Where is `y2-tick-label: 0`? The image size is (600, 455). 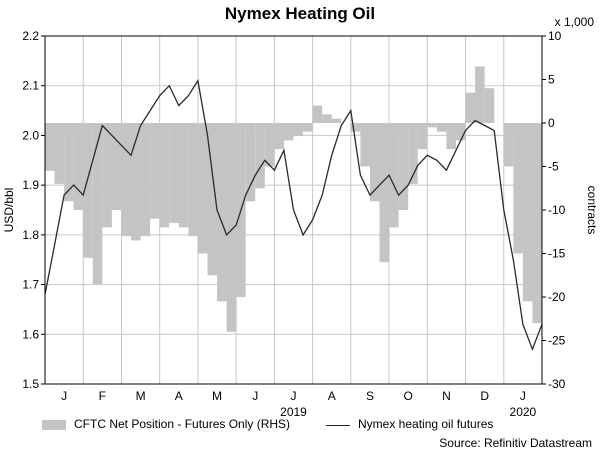
y2-tick-label: 0 is located at coordinates (551, 123).